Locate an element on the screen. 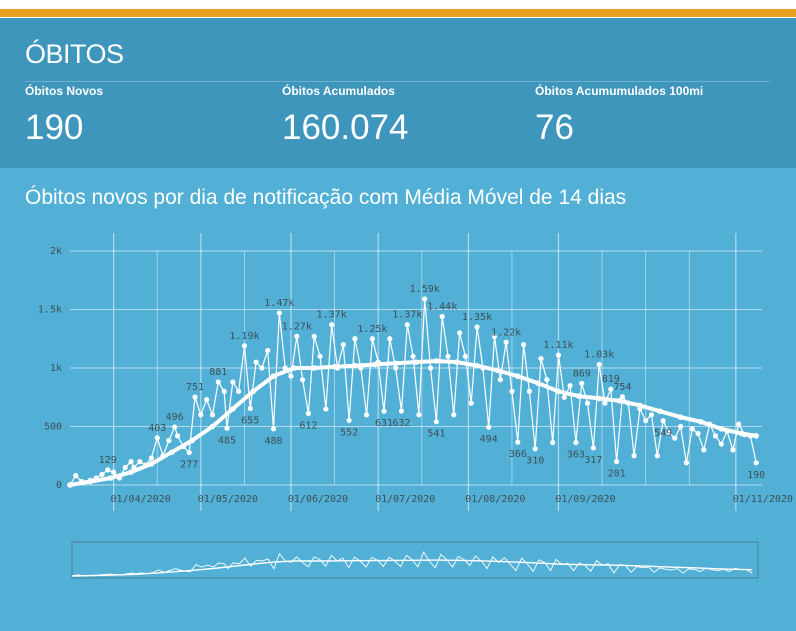 The image size is (796, 631). x-tick-label: 01/04/2020 is located at coordinates (141, 499).